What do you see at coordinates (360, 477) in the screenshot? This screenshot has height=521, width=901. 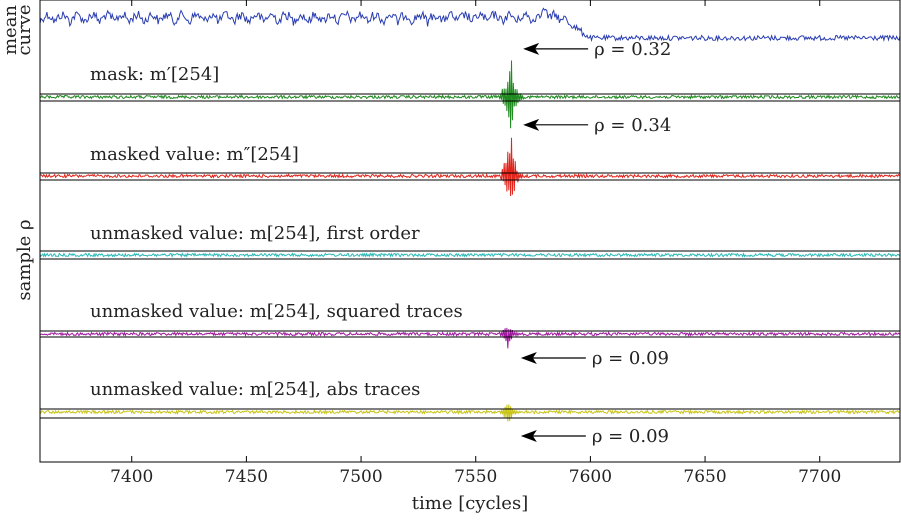 I see `x-tick-label: 7500` at bounding box center [360, 477].